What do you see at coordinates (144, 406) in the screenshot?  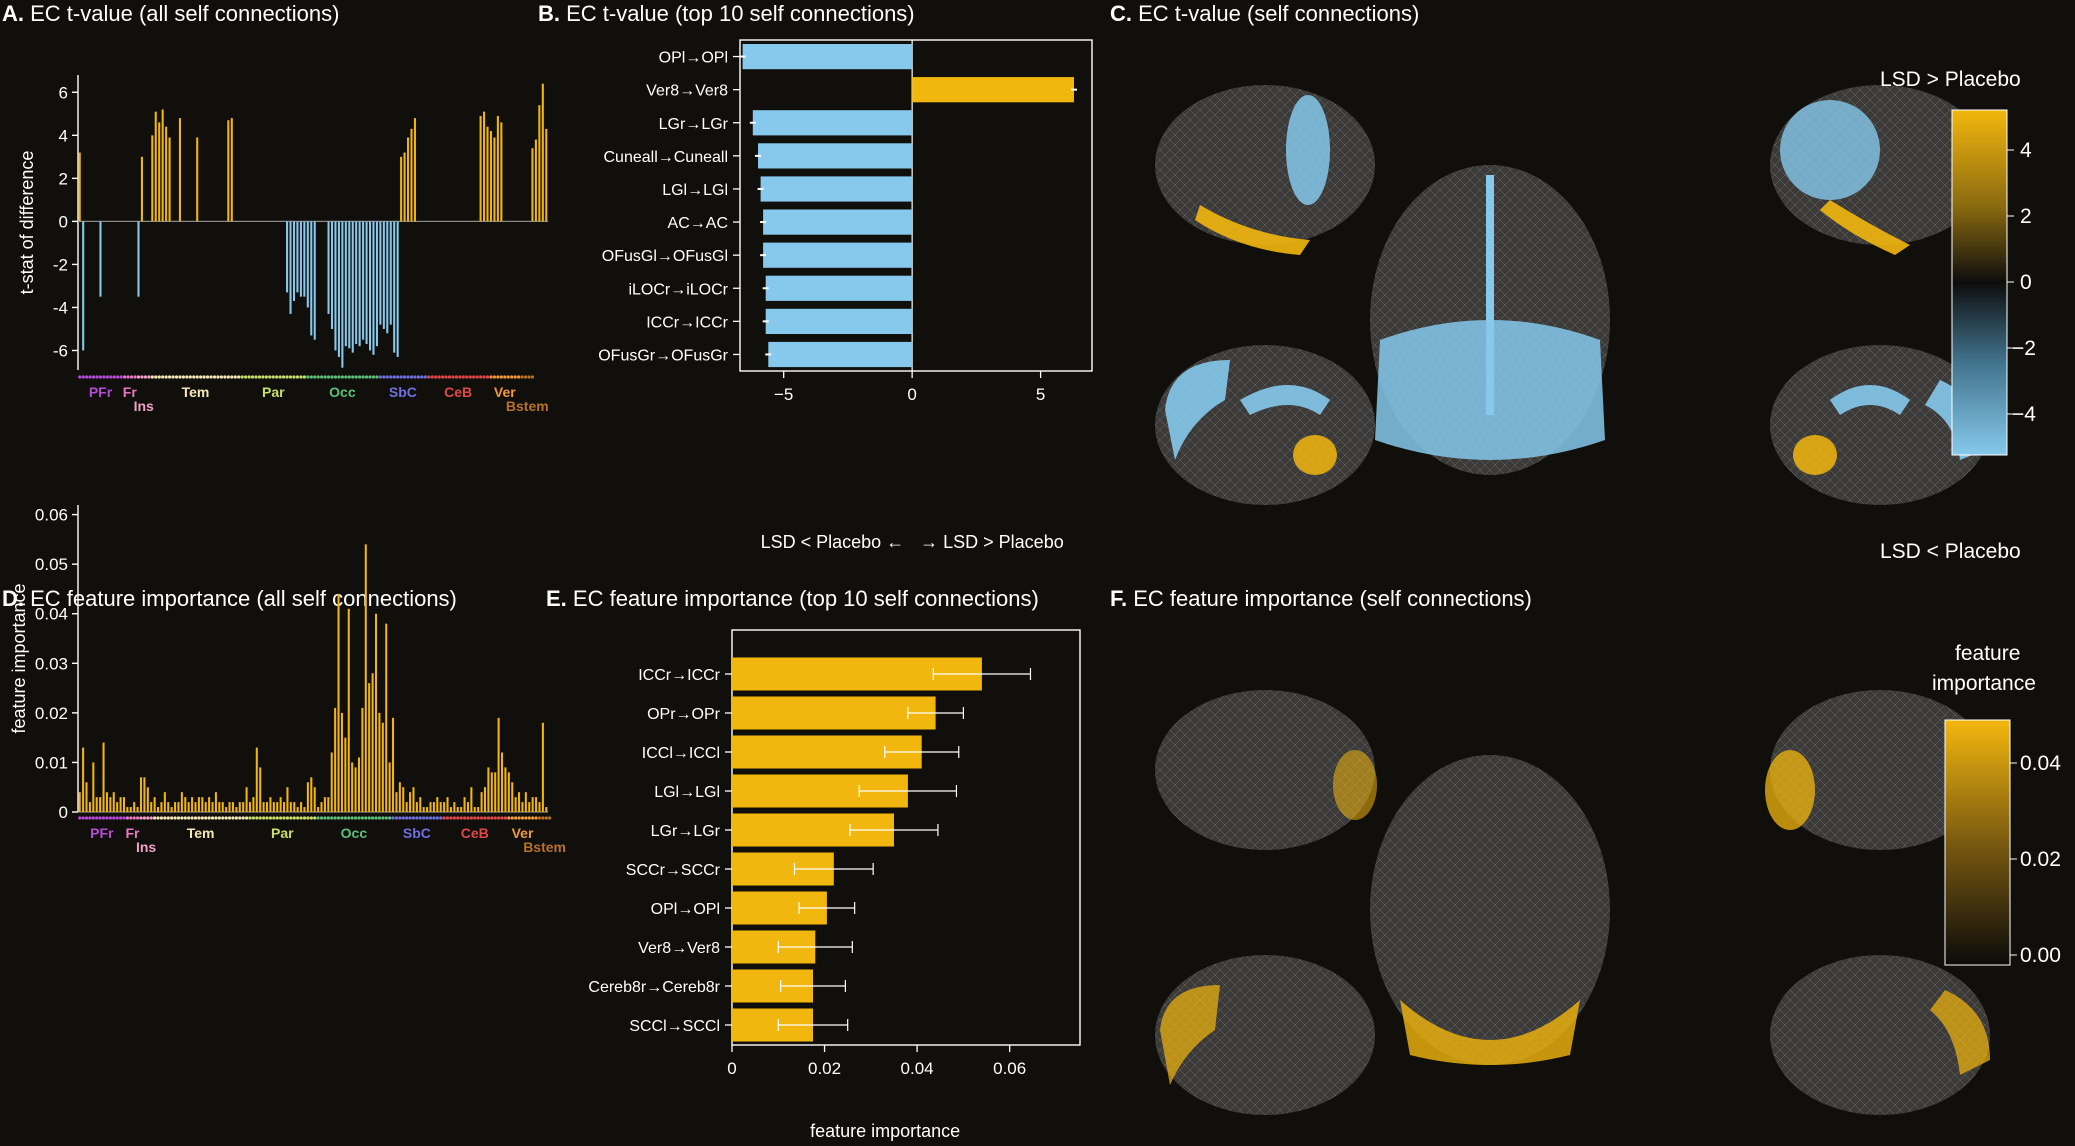 I see `region-label: Ins` at bounding box center [144, 406].